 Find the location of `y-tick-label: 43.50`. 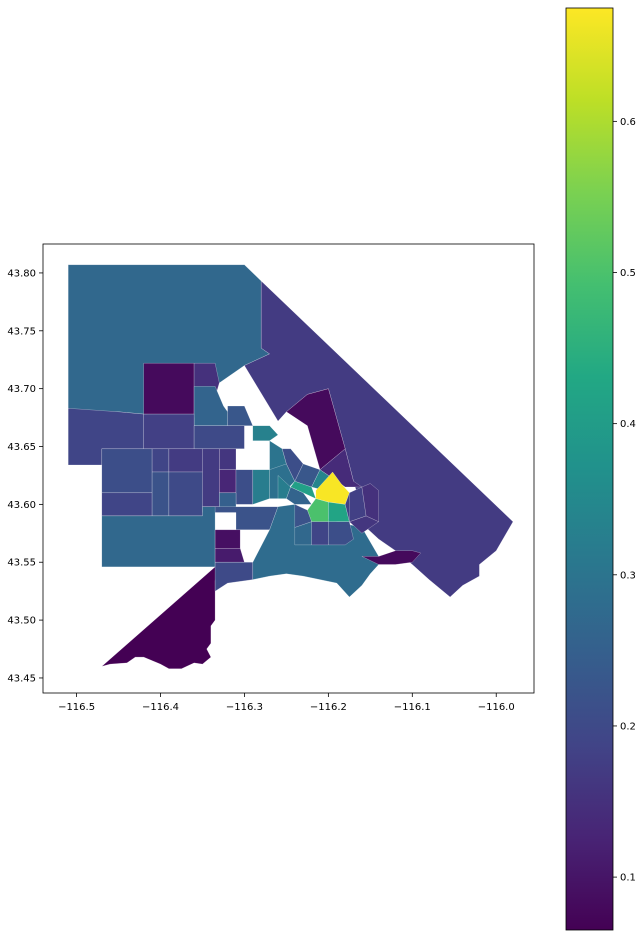

y-tick-label: 43.50 is located at coordinates (21, 621).